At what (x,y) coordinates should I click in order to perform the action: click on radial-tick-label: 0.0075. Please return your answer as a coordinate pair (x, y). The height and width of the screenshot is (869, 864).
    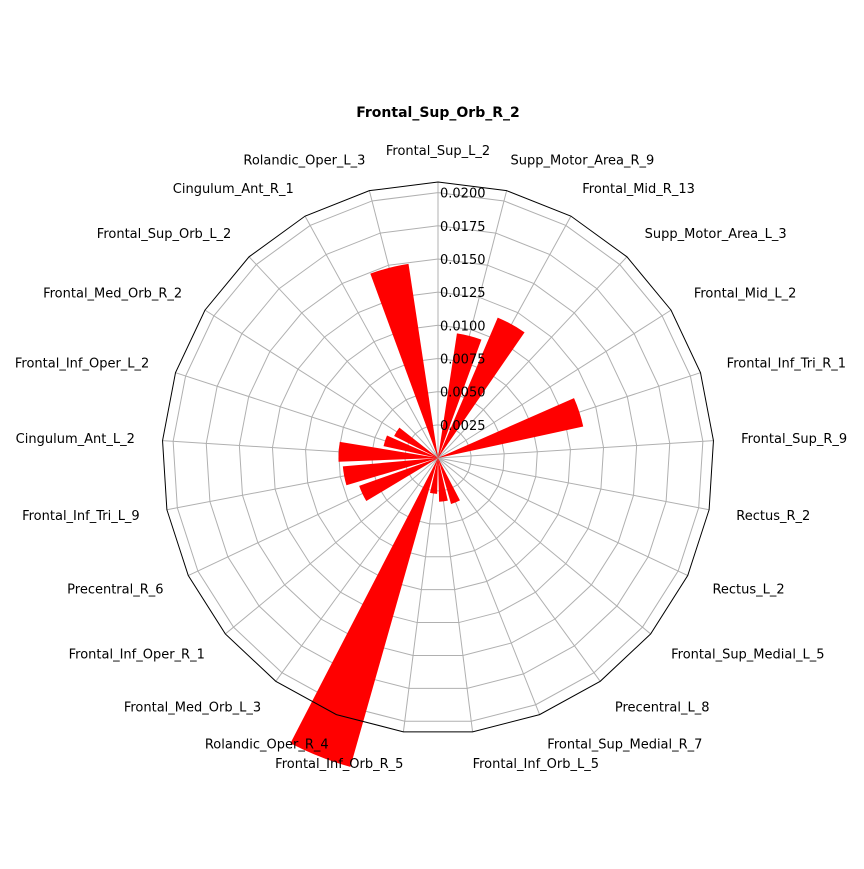
    Looking at the image, I should click on (463, 359).